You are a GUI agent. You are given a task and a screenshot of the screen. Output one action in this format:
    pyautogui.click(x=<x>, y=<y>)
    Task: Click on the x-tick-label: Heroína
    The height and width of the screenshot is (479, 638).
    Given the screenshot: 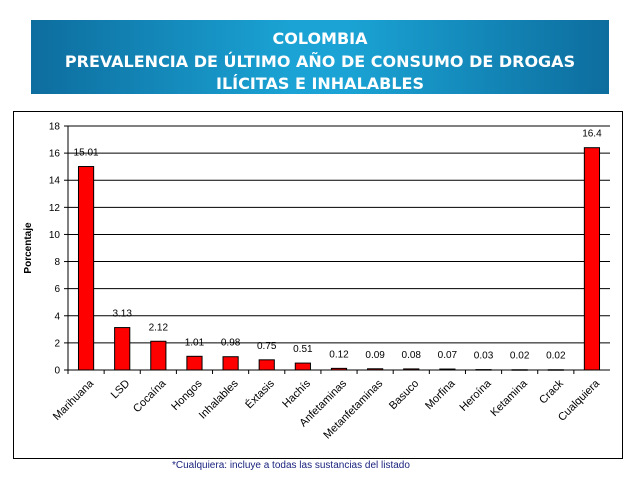 What is the action you would take?
    pyautogui.click(x=475, y=395)
    